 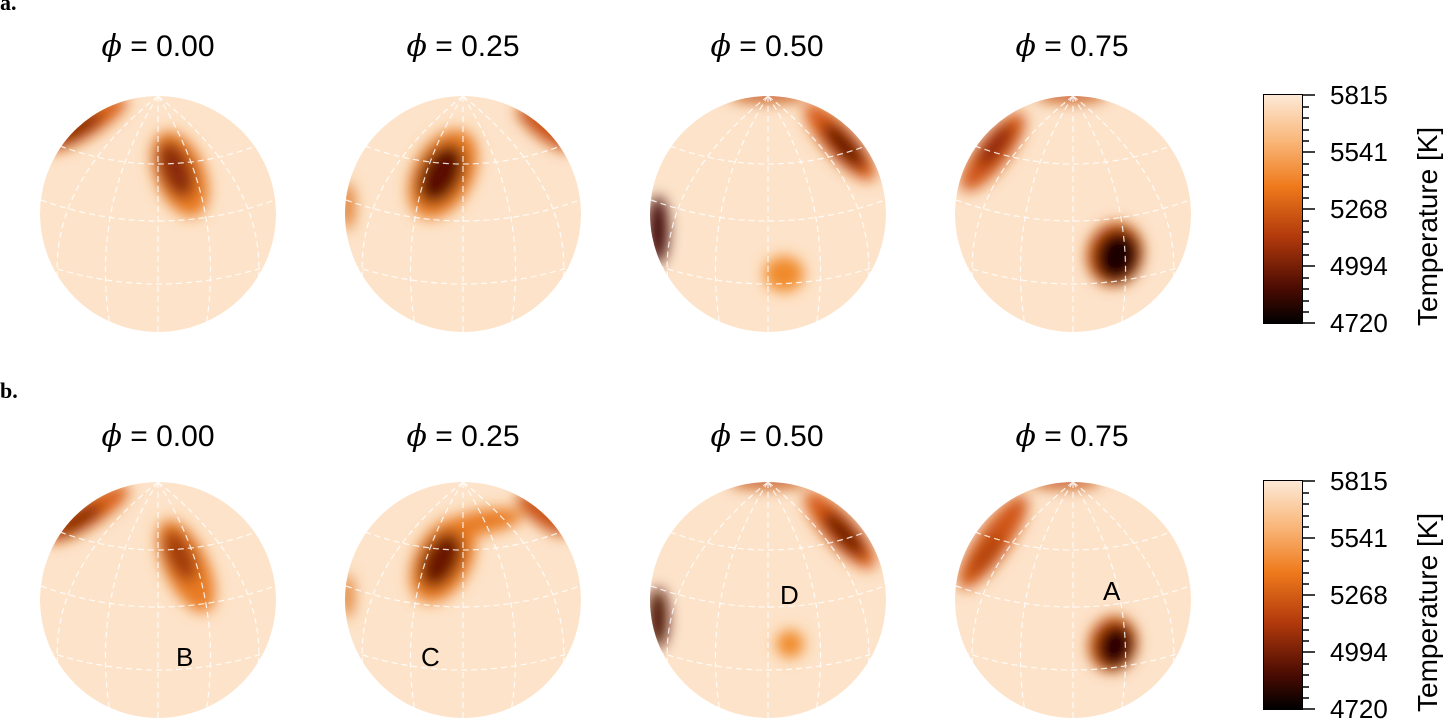 What do you see at coordinates (430, 657) in the screenshot?
I see `spot-label-c: C` at bounding box center [430, 657].